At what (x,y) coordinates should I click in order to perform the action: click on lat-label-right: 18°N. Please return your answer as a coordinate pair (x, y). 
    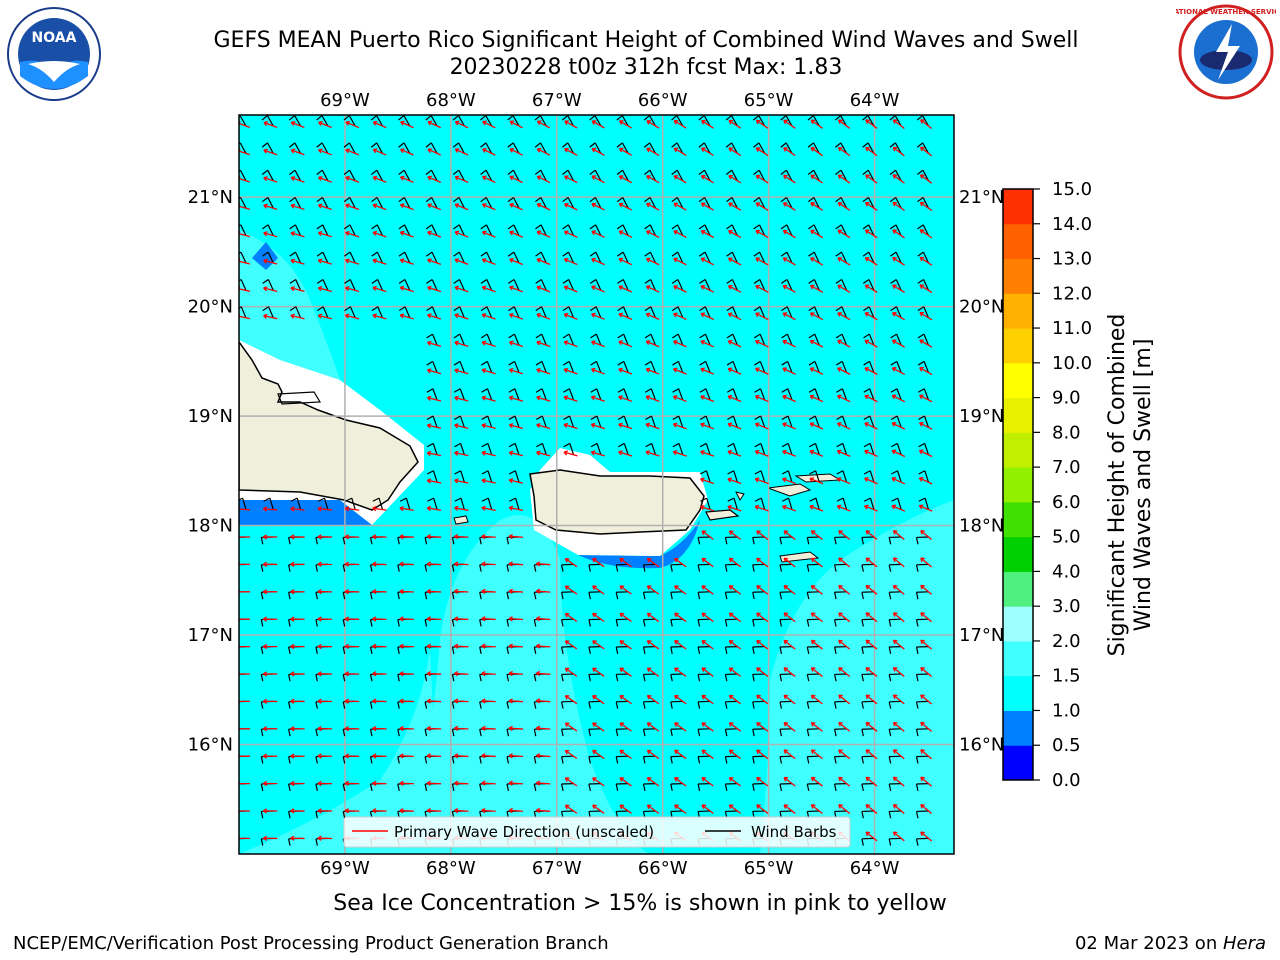
    Looking at the image, I should click on (981, 526).